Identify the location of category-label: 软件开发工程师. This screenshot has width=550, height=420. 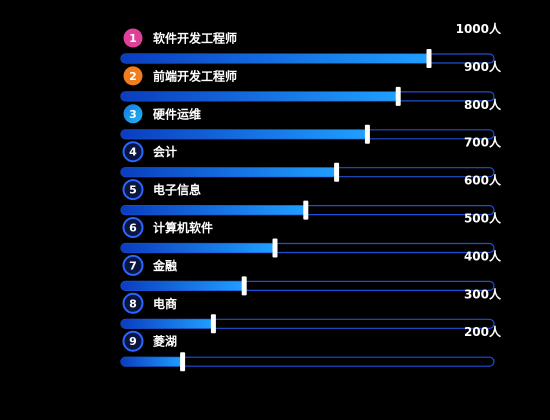
(195, 38).